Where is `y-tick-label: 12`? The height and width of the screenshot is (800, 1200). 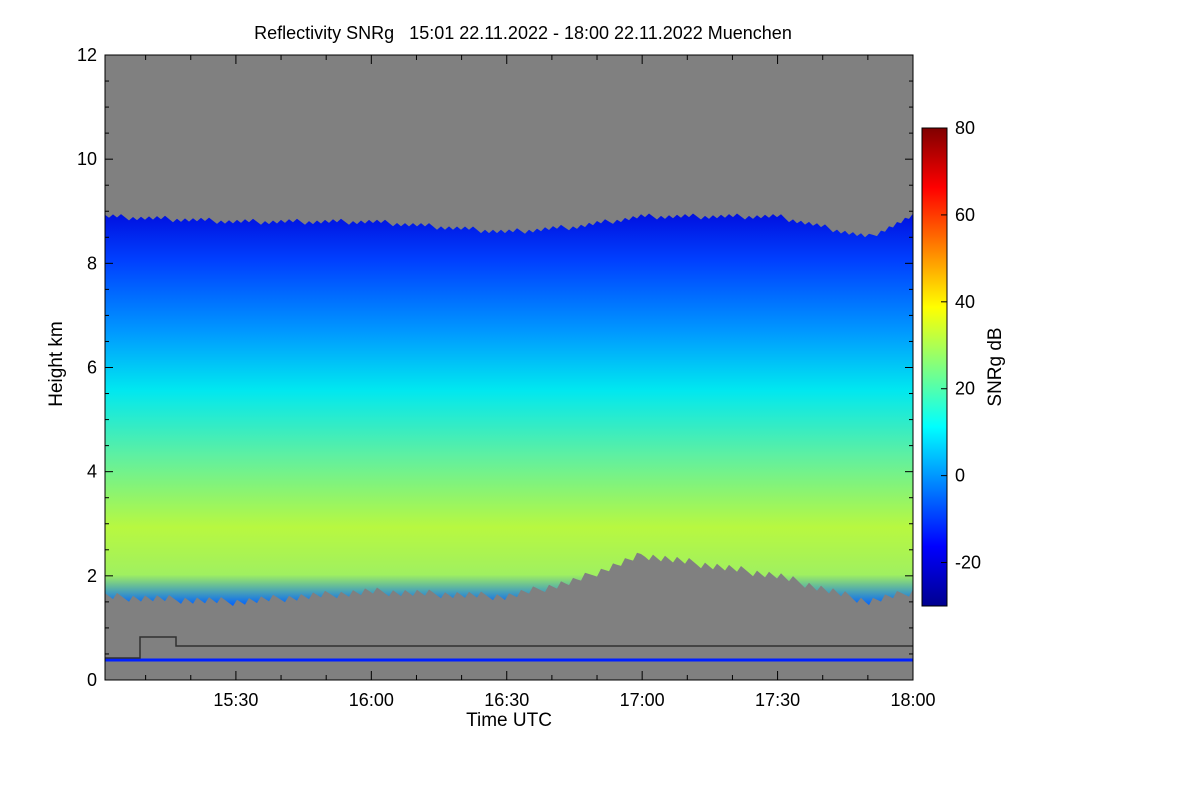 y-tick-label: 12 is located at coordinates (87, 55).